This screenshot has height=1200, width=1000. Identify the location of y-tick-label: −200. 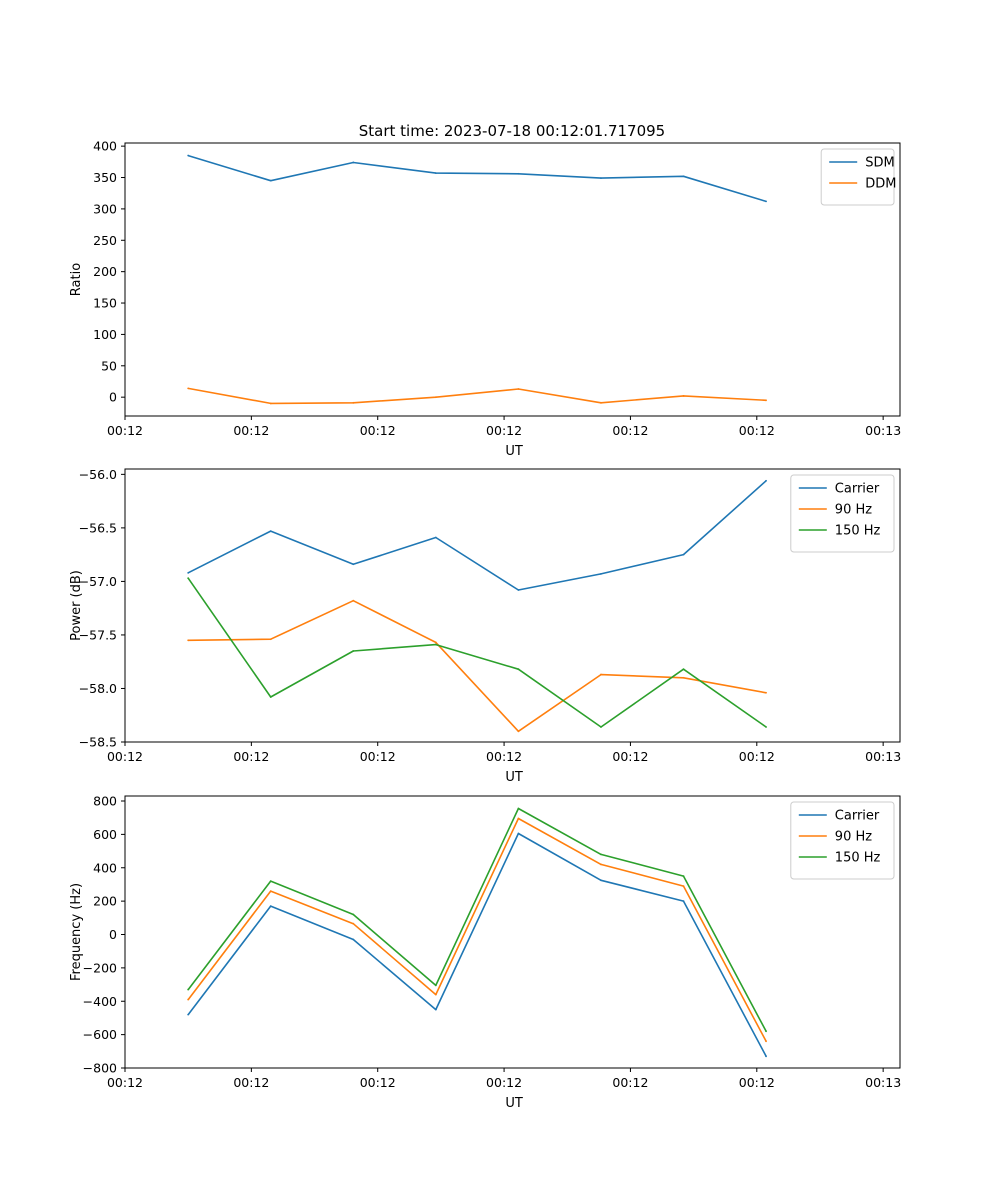
(100, 967).